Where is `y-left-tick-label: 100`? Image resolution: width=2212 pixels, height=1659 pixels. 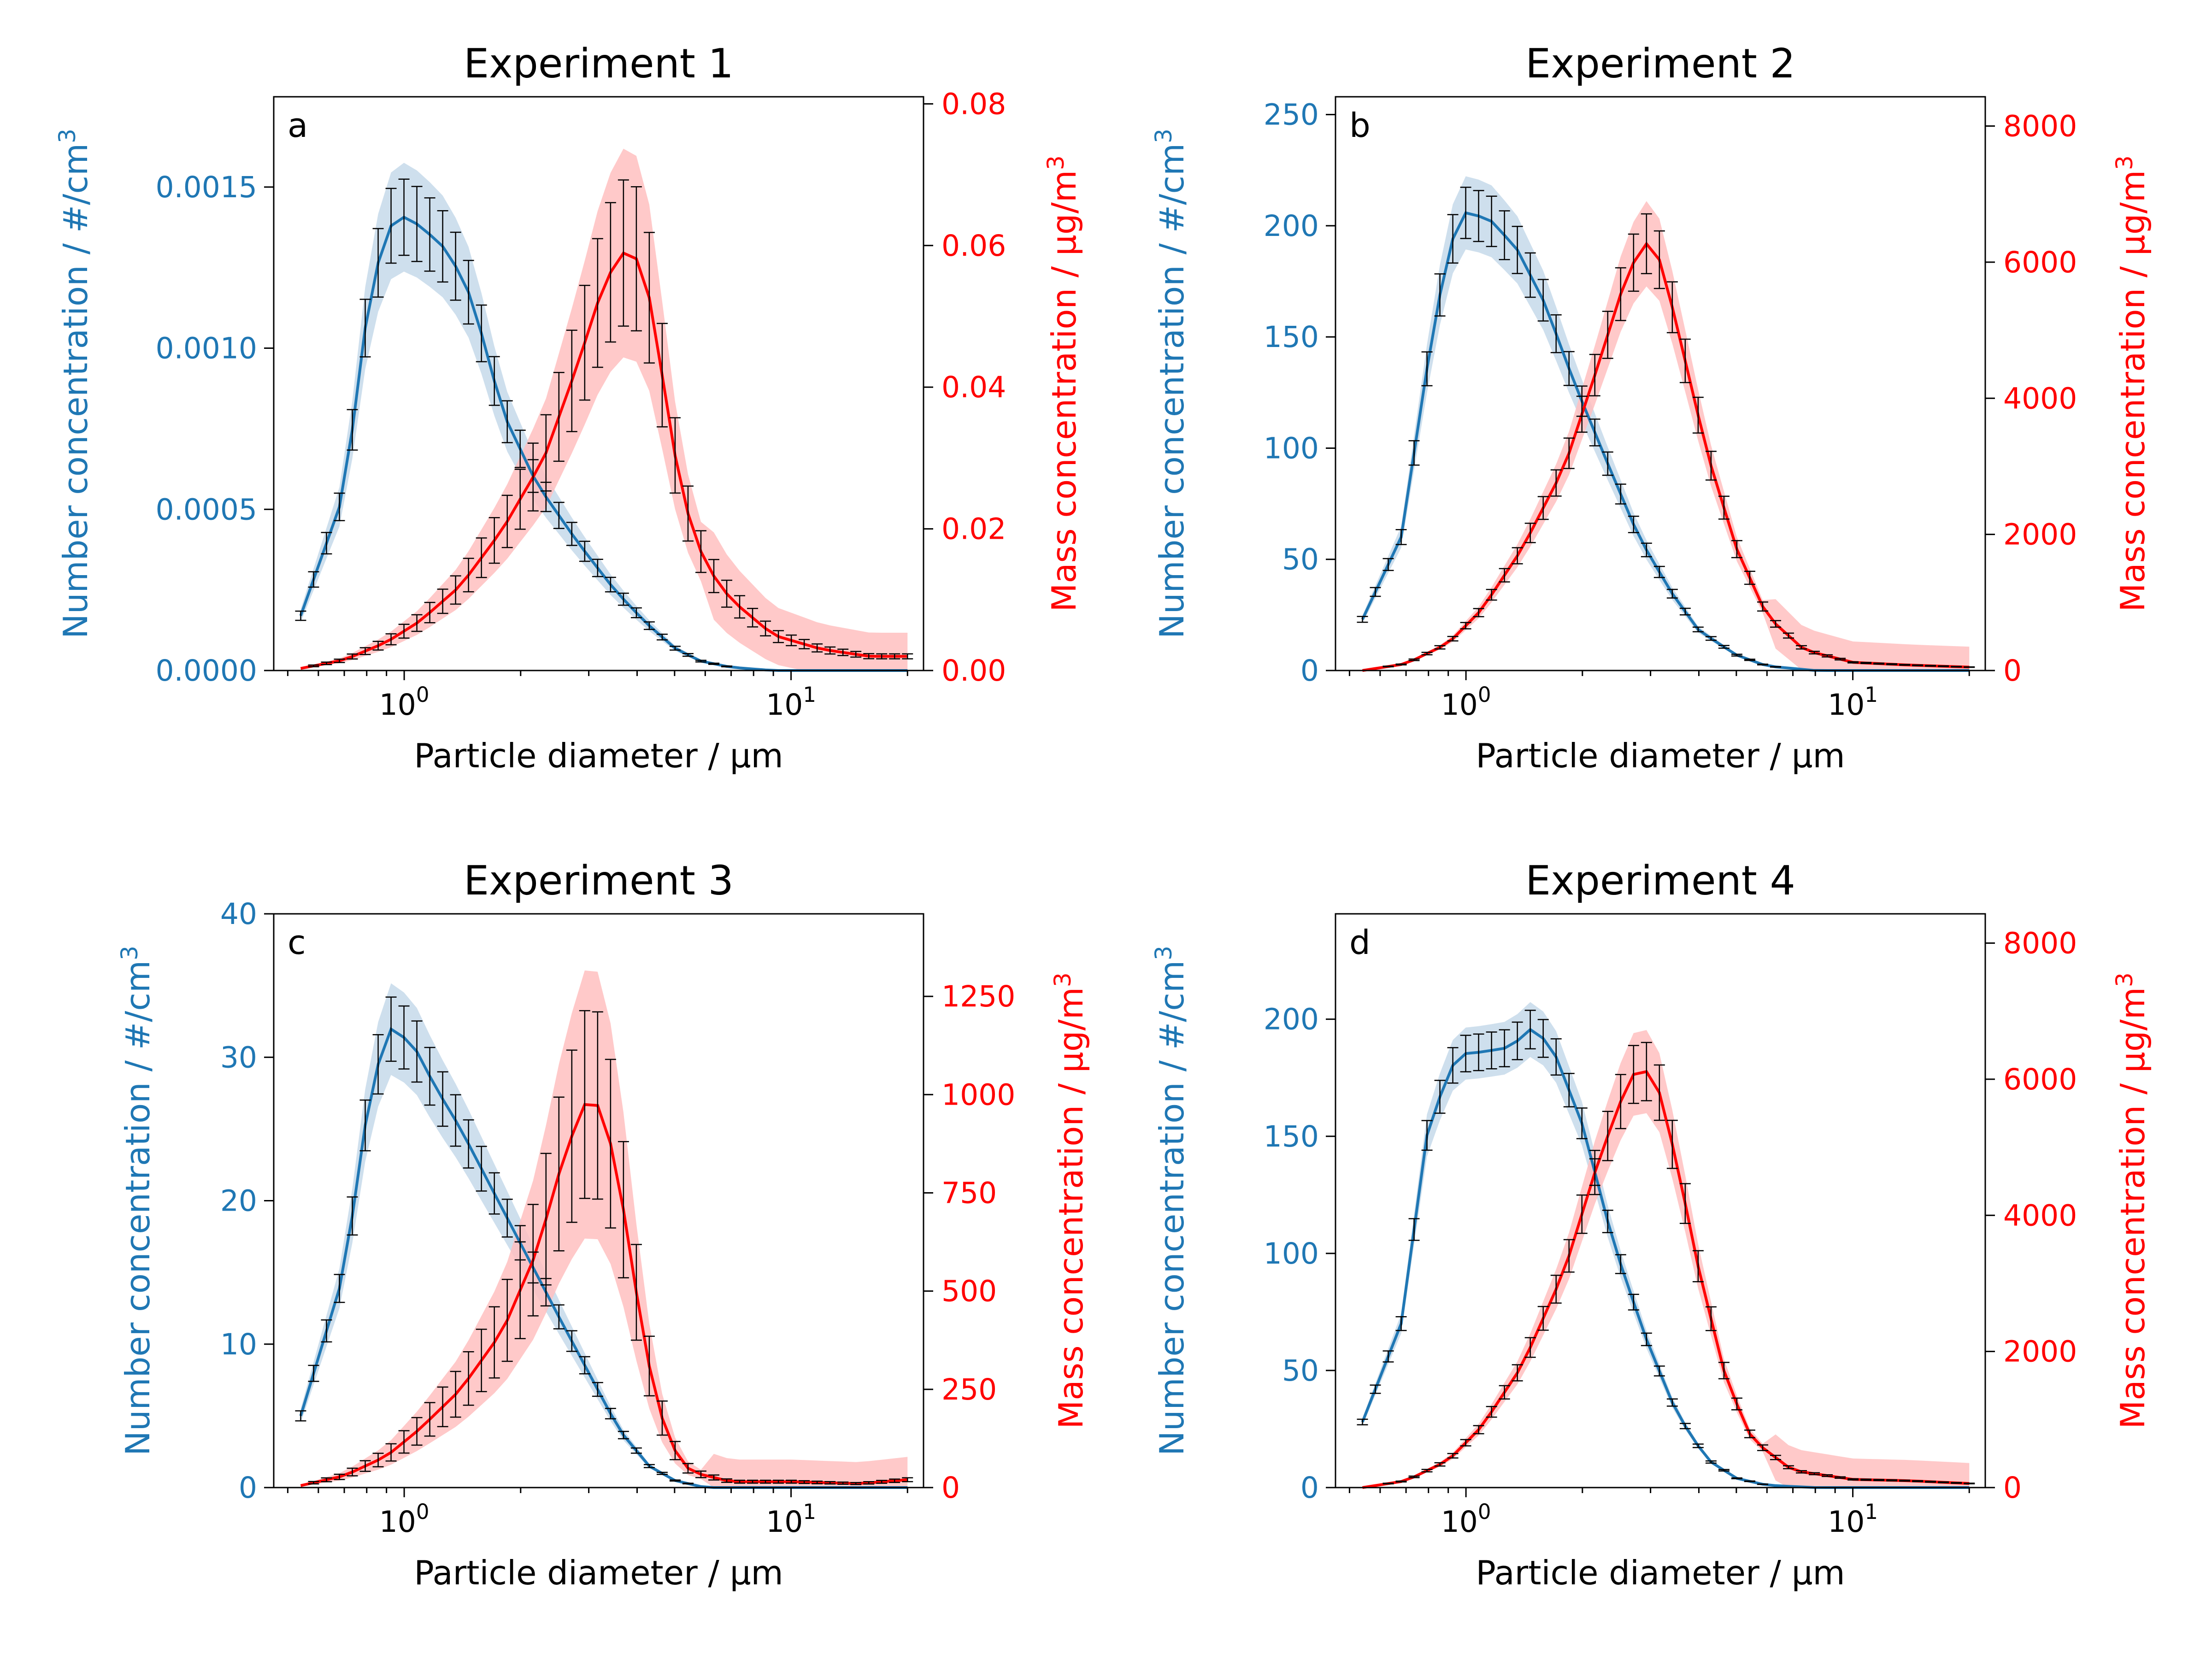 y-left-tick-label: 100 is located at coordinates (1291, 448).